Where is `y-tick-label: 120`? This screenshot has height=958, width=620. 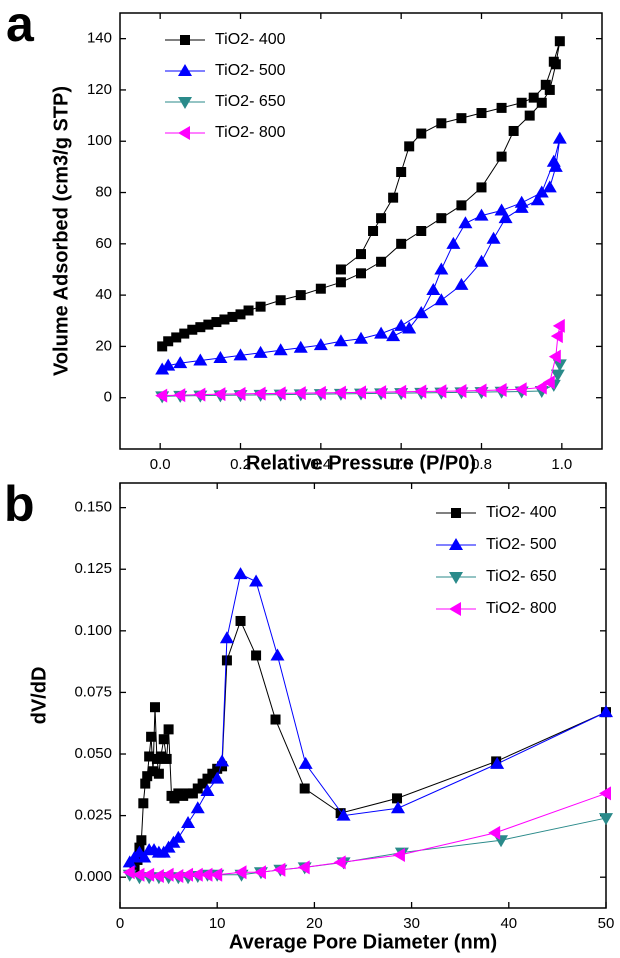 y-tick-label: 120 is located at coordinates (99, 89).